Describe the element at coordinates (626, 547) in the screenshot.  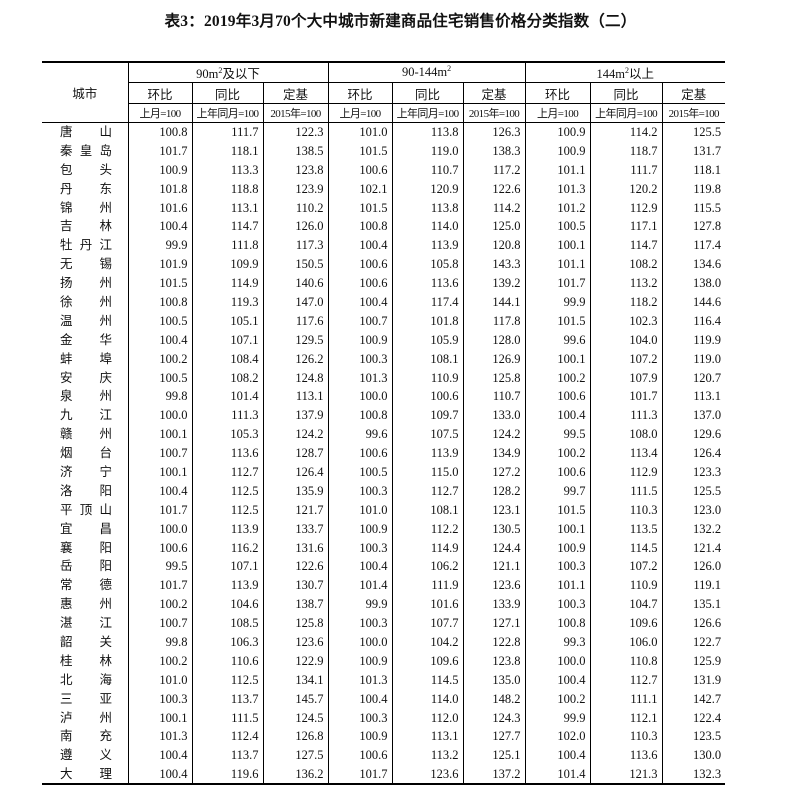
I see `value-cell: 114.5` at that location.